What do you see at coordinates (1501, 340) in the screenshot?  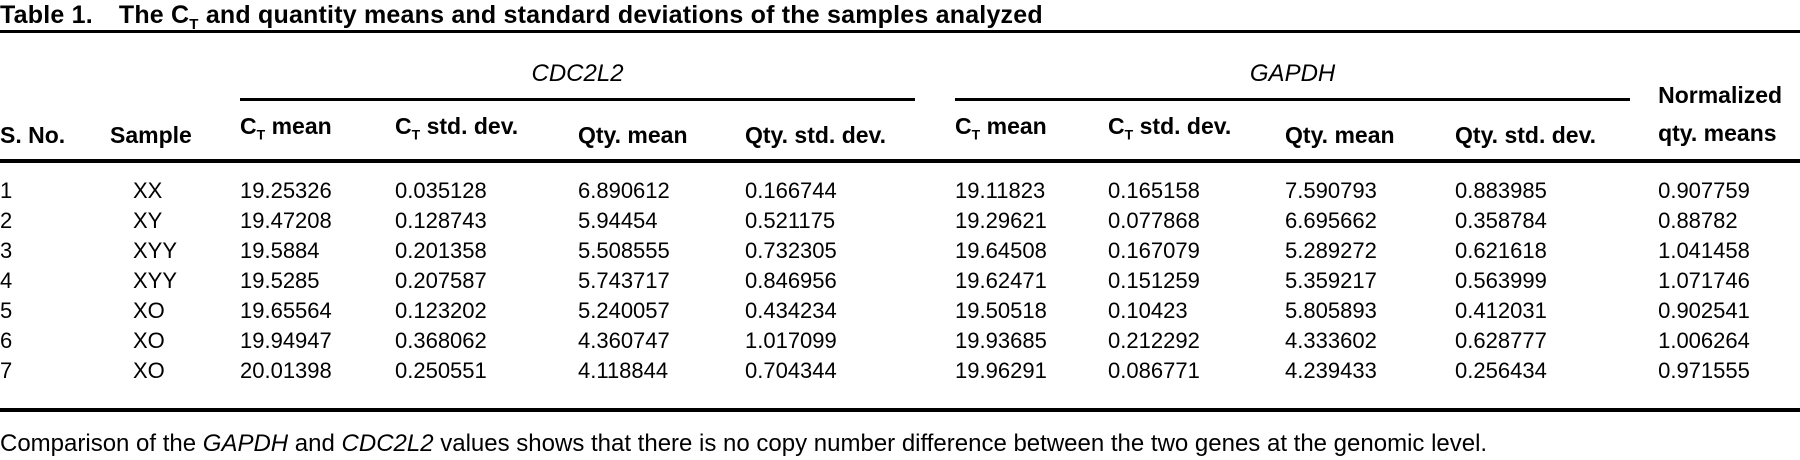 I see `table-cell: 0.628777` at bounding box center [1501, 340].